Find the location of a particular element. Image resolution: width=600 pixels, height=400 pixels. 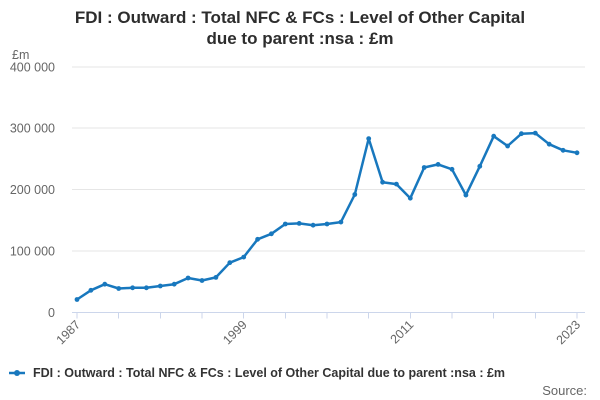

y-axis-tick-label: 100 000 is located at coordinates (32, 252).